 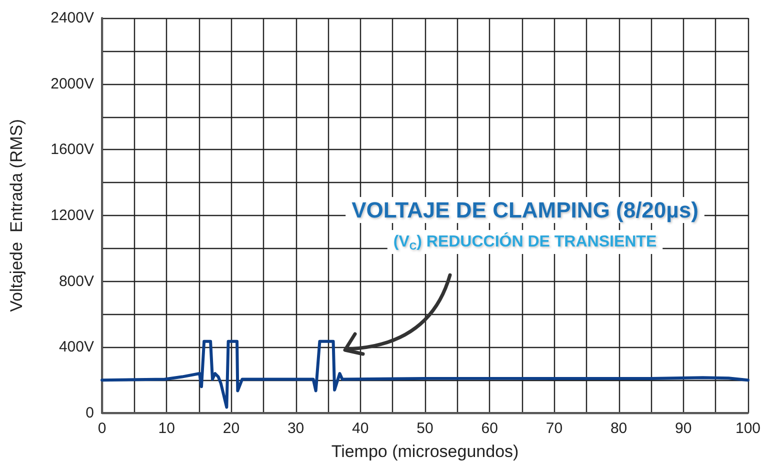 I want to click on y-axis-title: Voltajede Entrada (RMS), so click(x=16, y=215).